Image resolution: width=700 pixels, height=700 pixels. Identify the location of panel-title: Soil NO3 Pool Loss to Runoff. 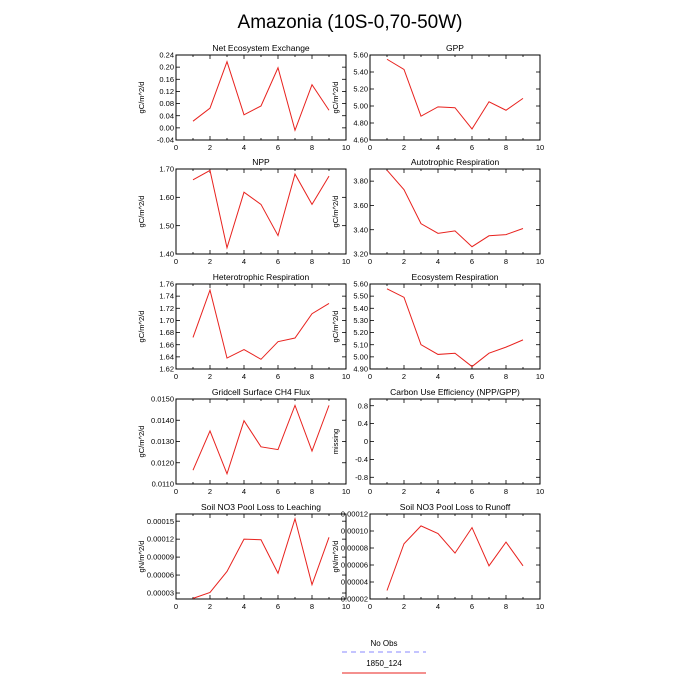
(455, 507).